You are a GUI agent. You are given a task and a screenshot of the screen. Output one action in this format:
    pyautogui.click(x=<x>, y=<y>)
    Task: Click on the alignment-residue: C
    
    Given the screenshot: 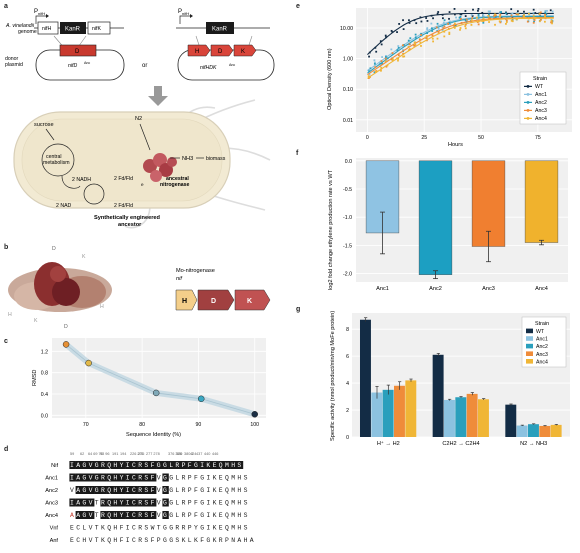 What is the action you would take?
    pyautogui.click(x=134, y=528)
    